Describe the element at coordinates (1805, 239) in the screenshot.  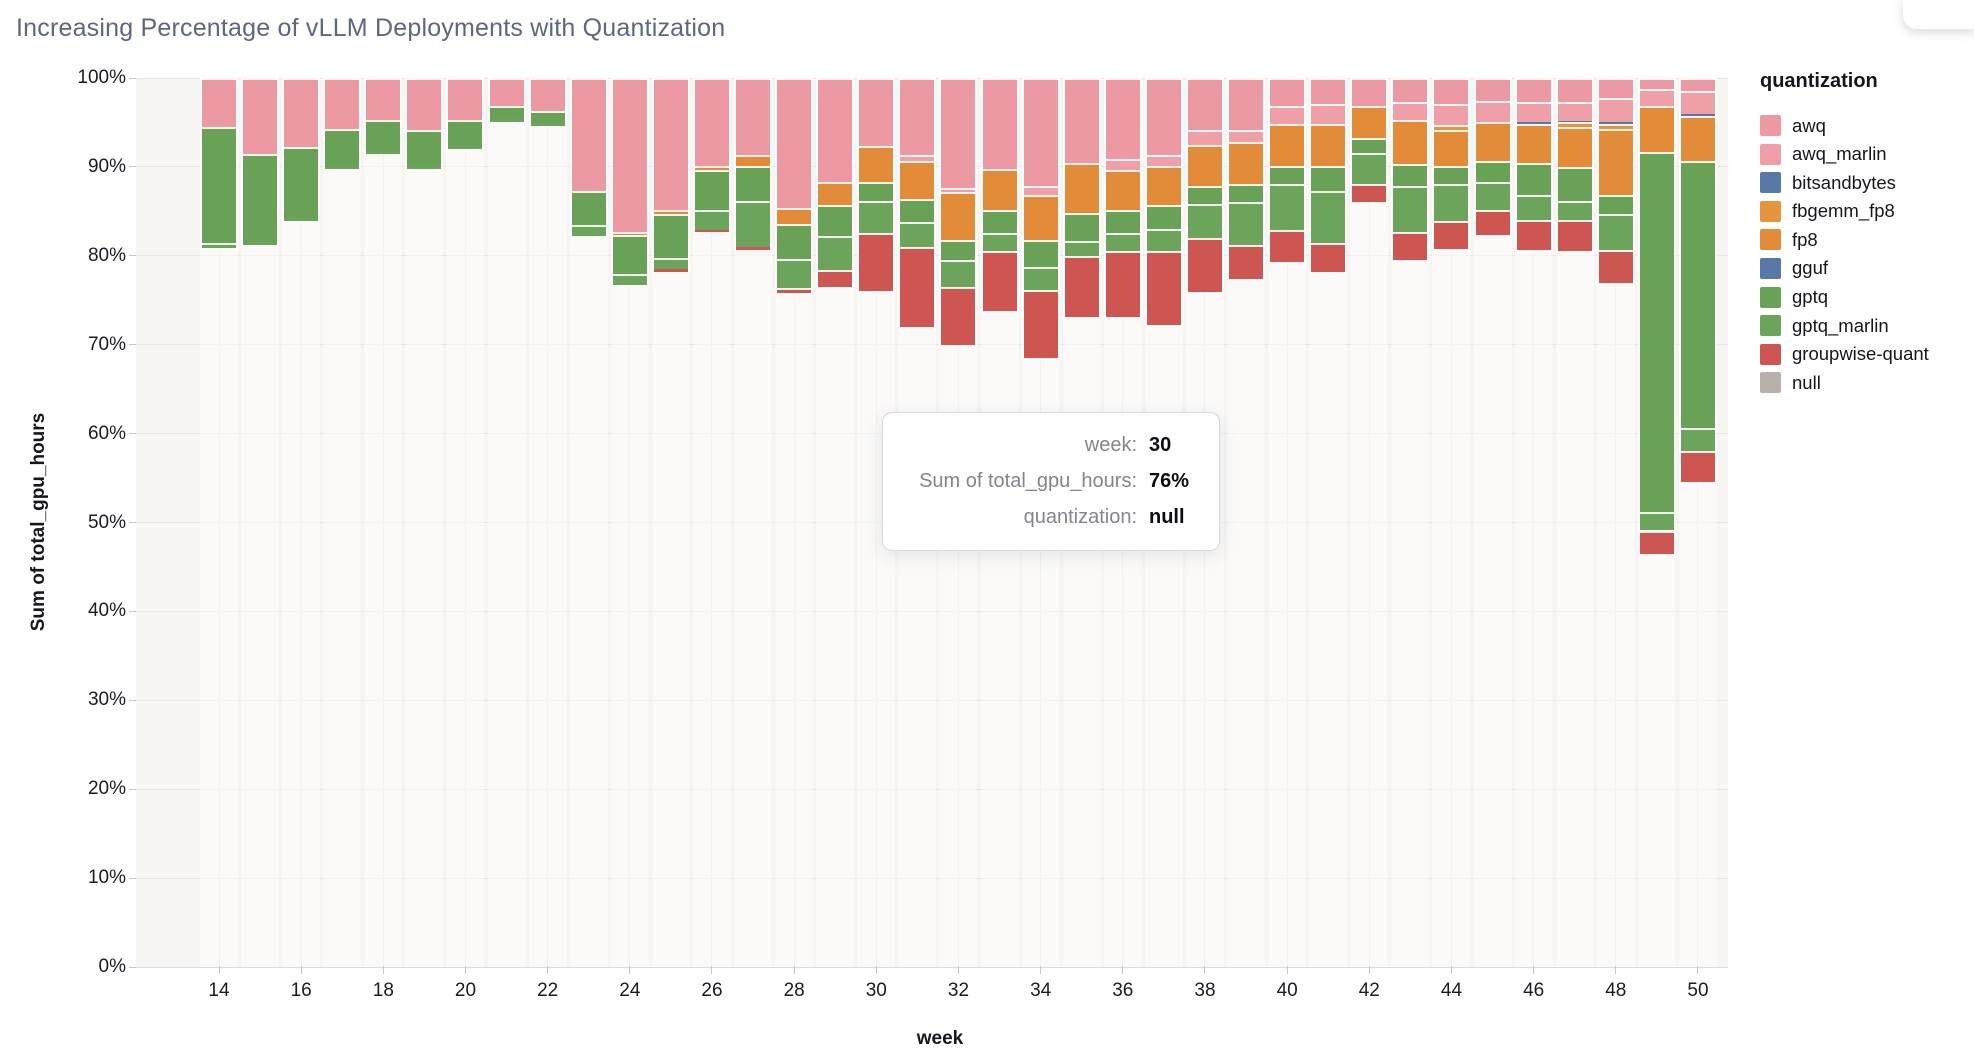
I see `legend-label: fp8` at that location.